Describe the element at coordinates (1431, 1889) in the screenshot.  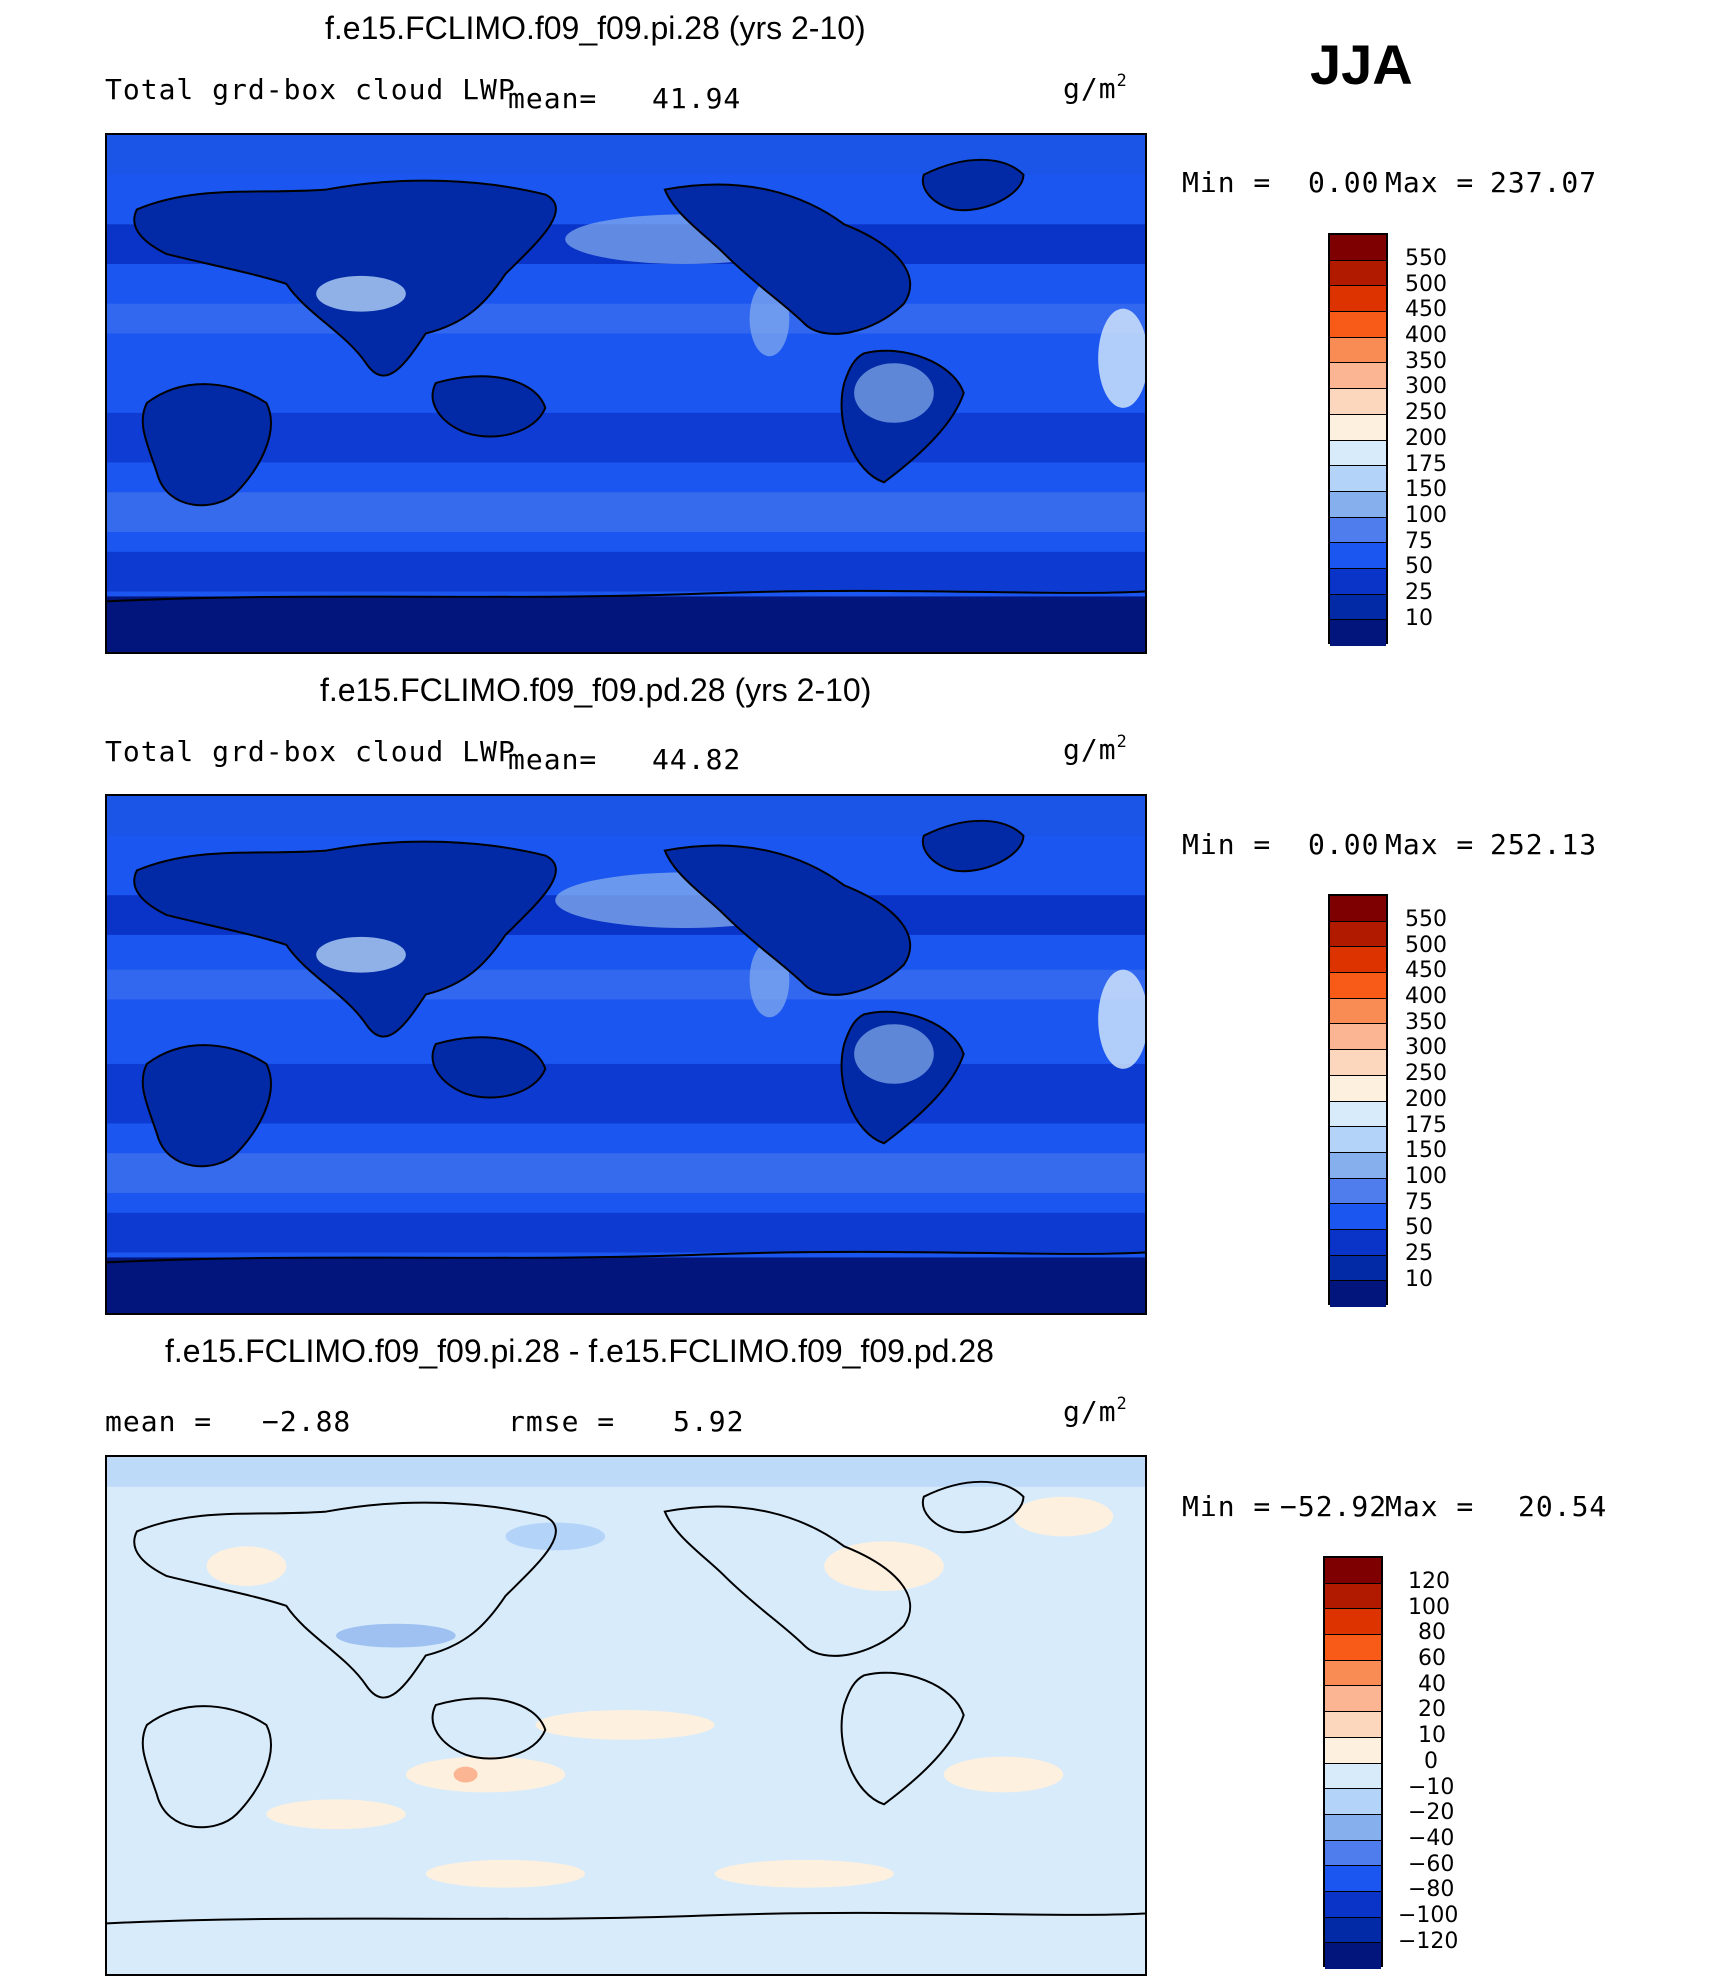
I see `panel3-colorbar-label: −80` at that location.